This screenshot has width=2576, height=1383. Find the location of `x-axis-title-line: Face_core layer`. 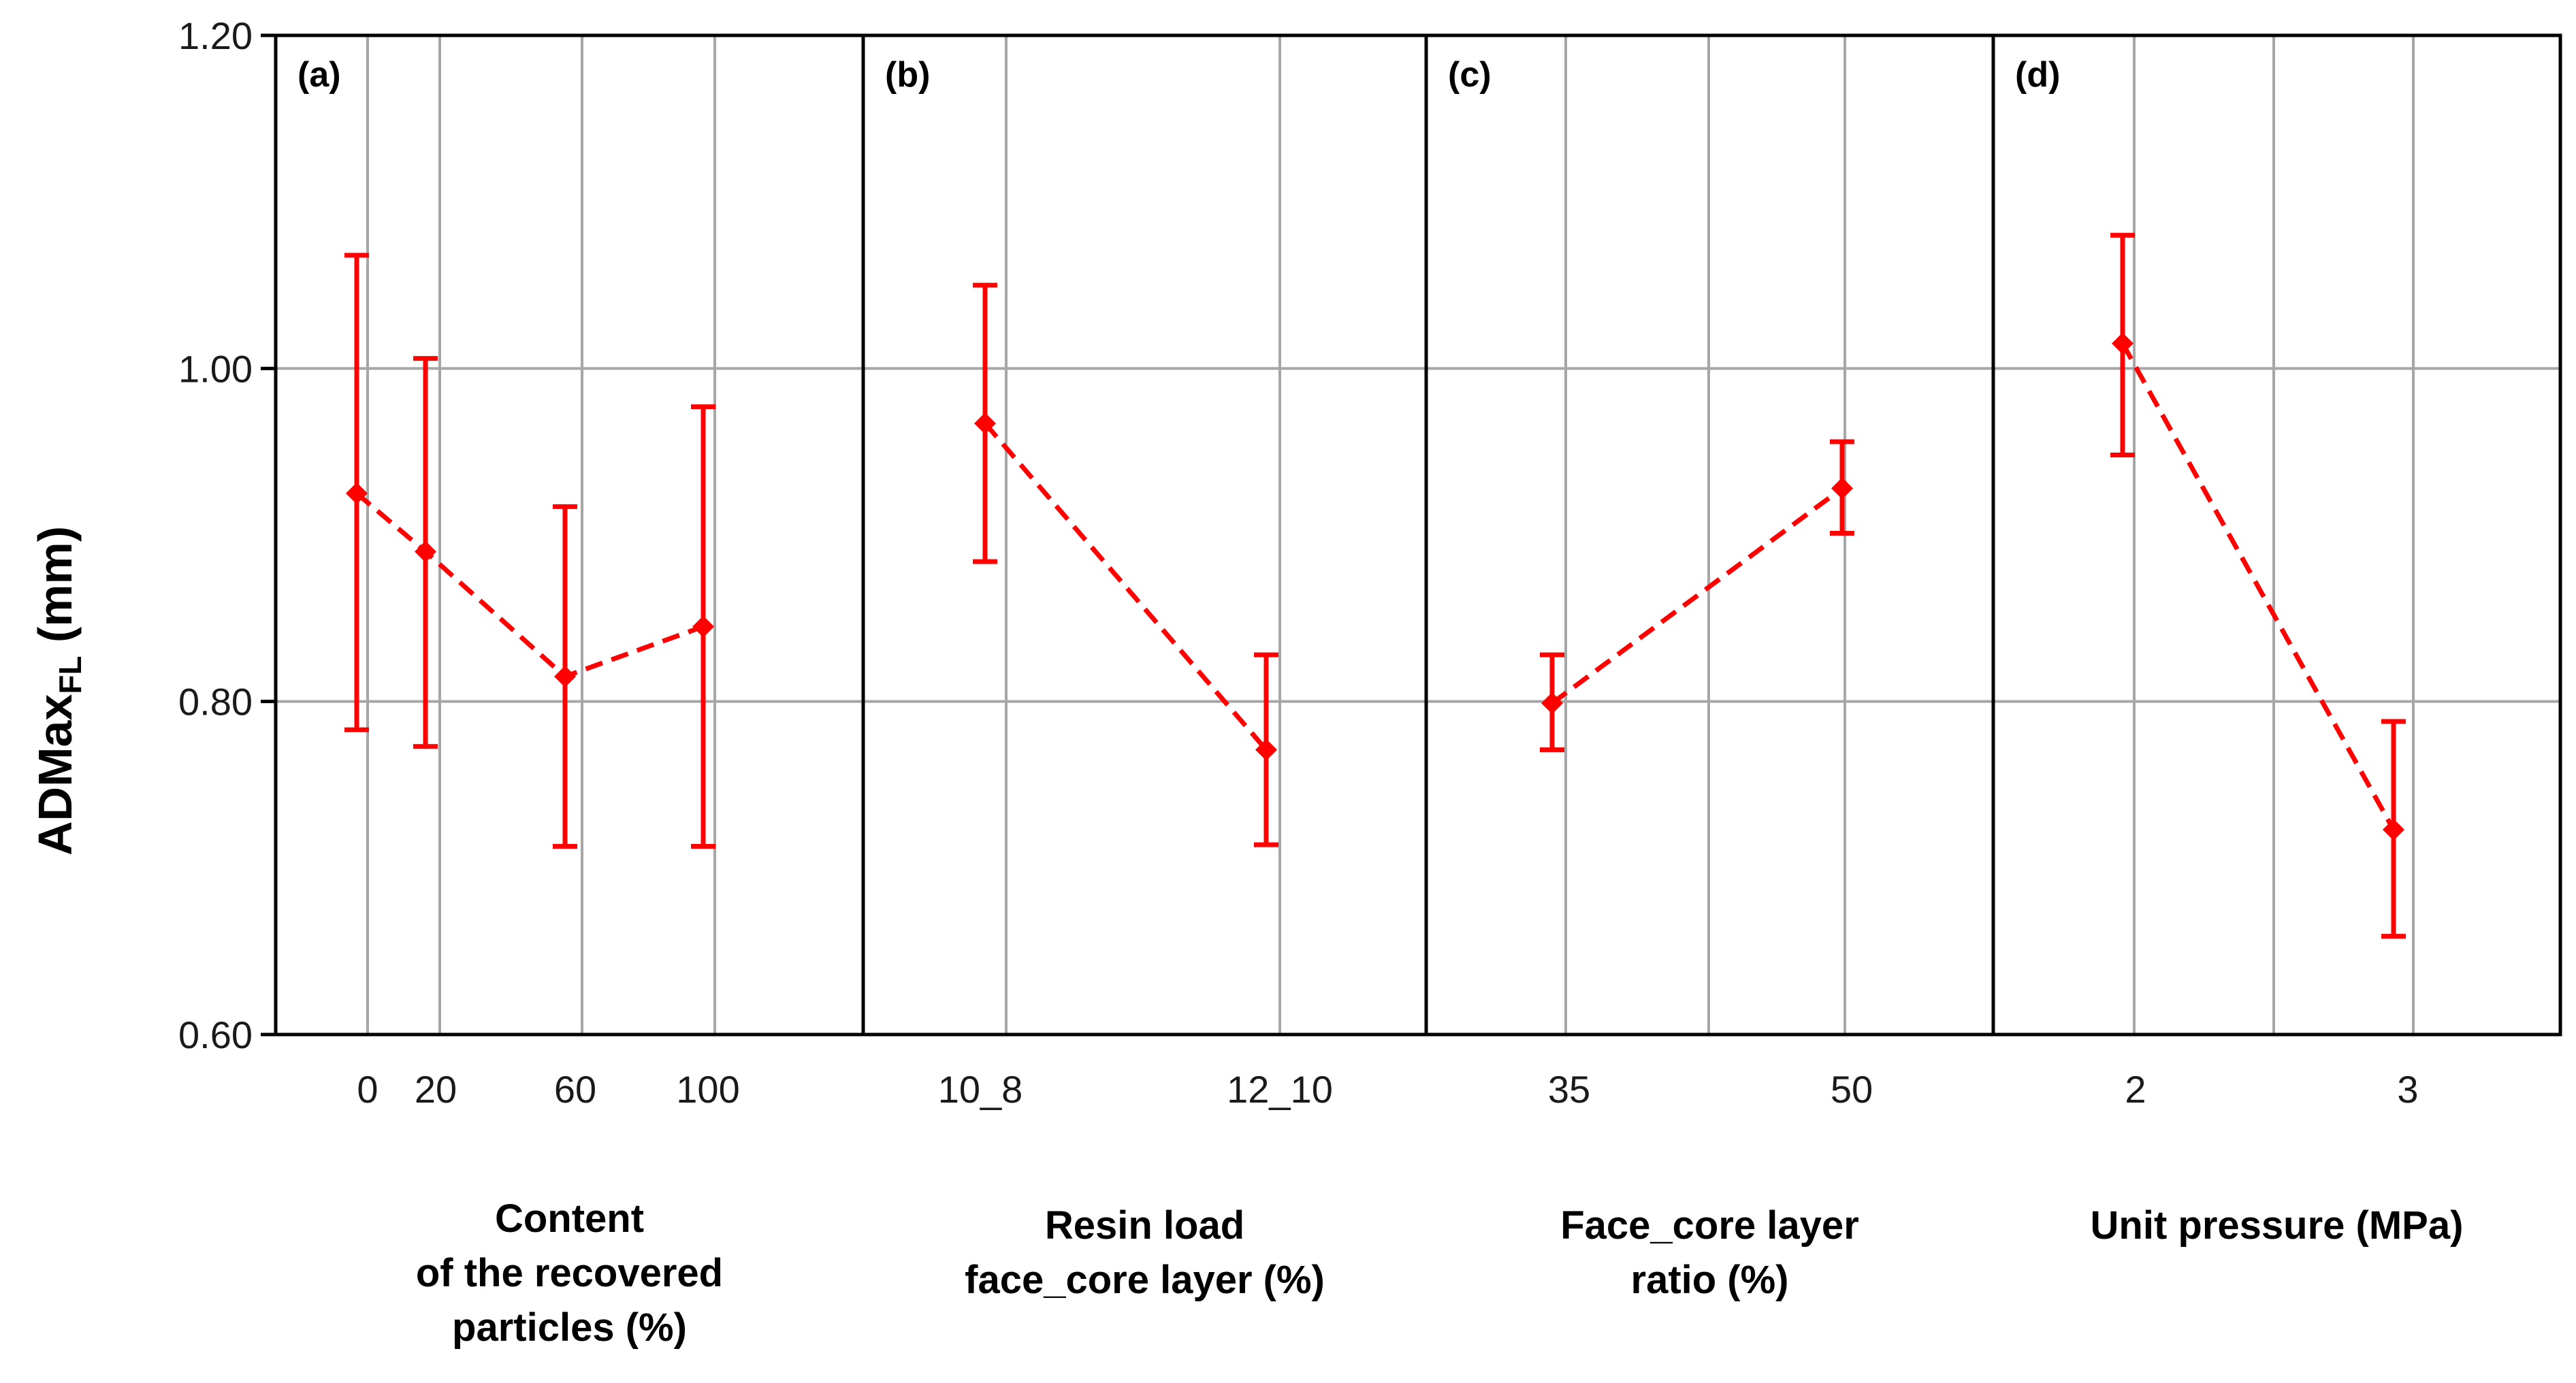

x-axis-title-line: Face_core layer is located at coordinates (1710, 1225).